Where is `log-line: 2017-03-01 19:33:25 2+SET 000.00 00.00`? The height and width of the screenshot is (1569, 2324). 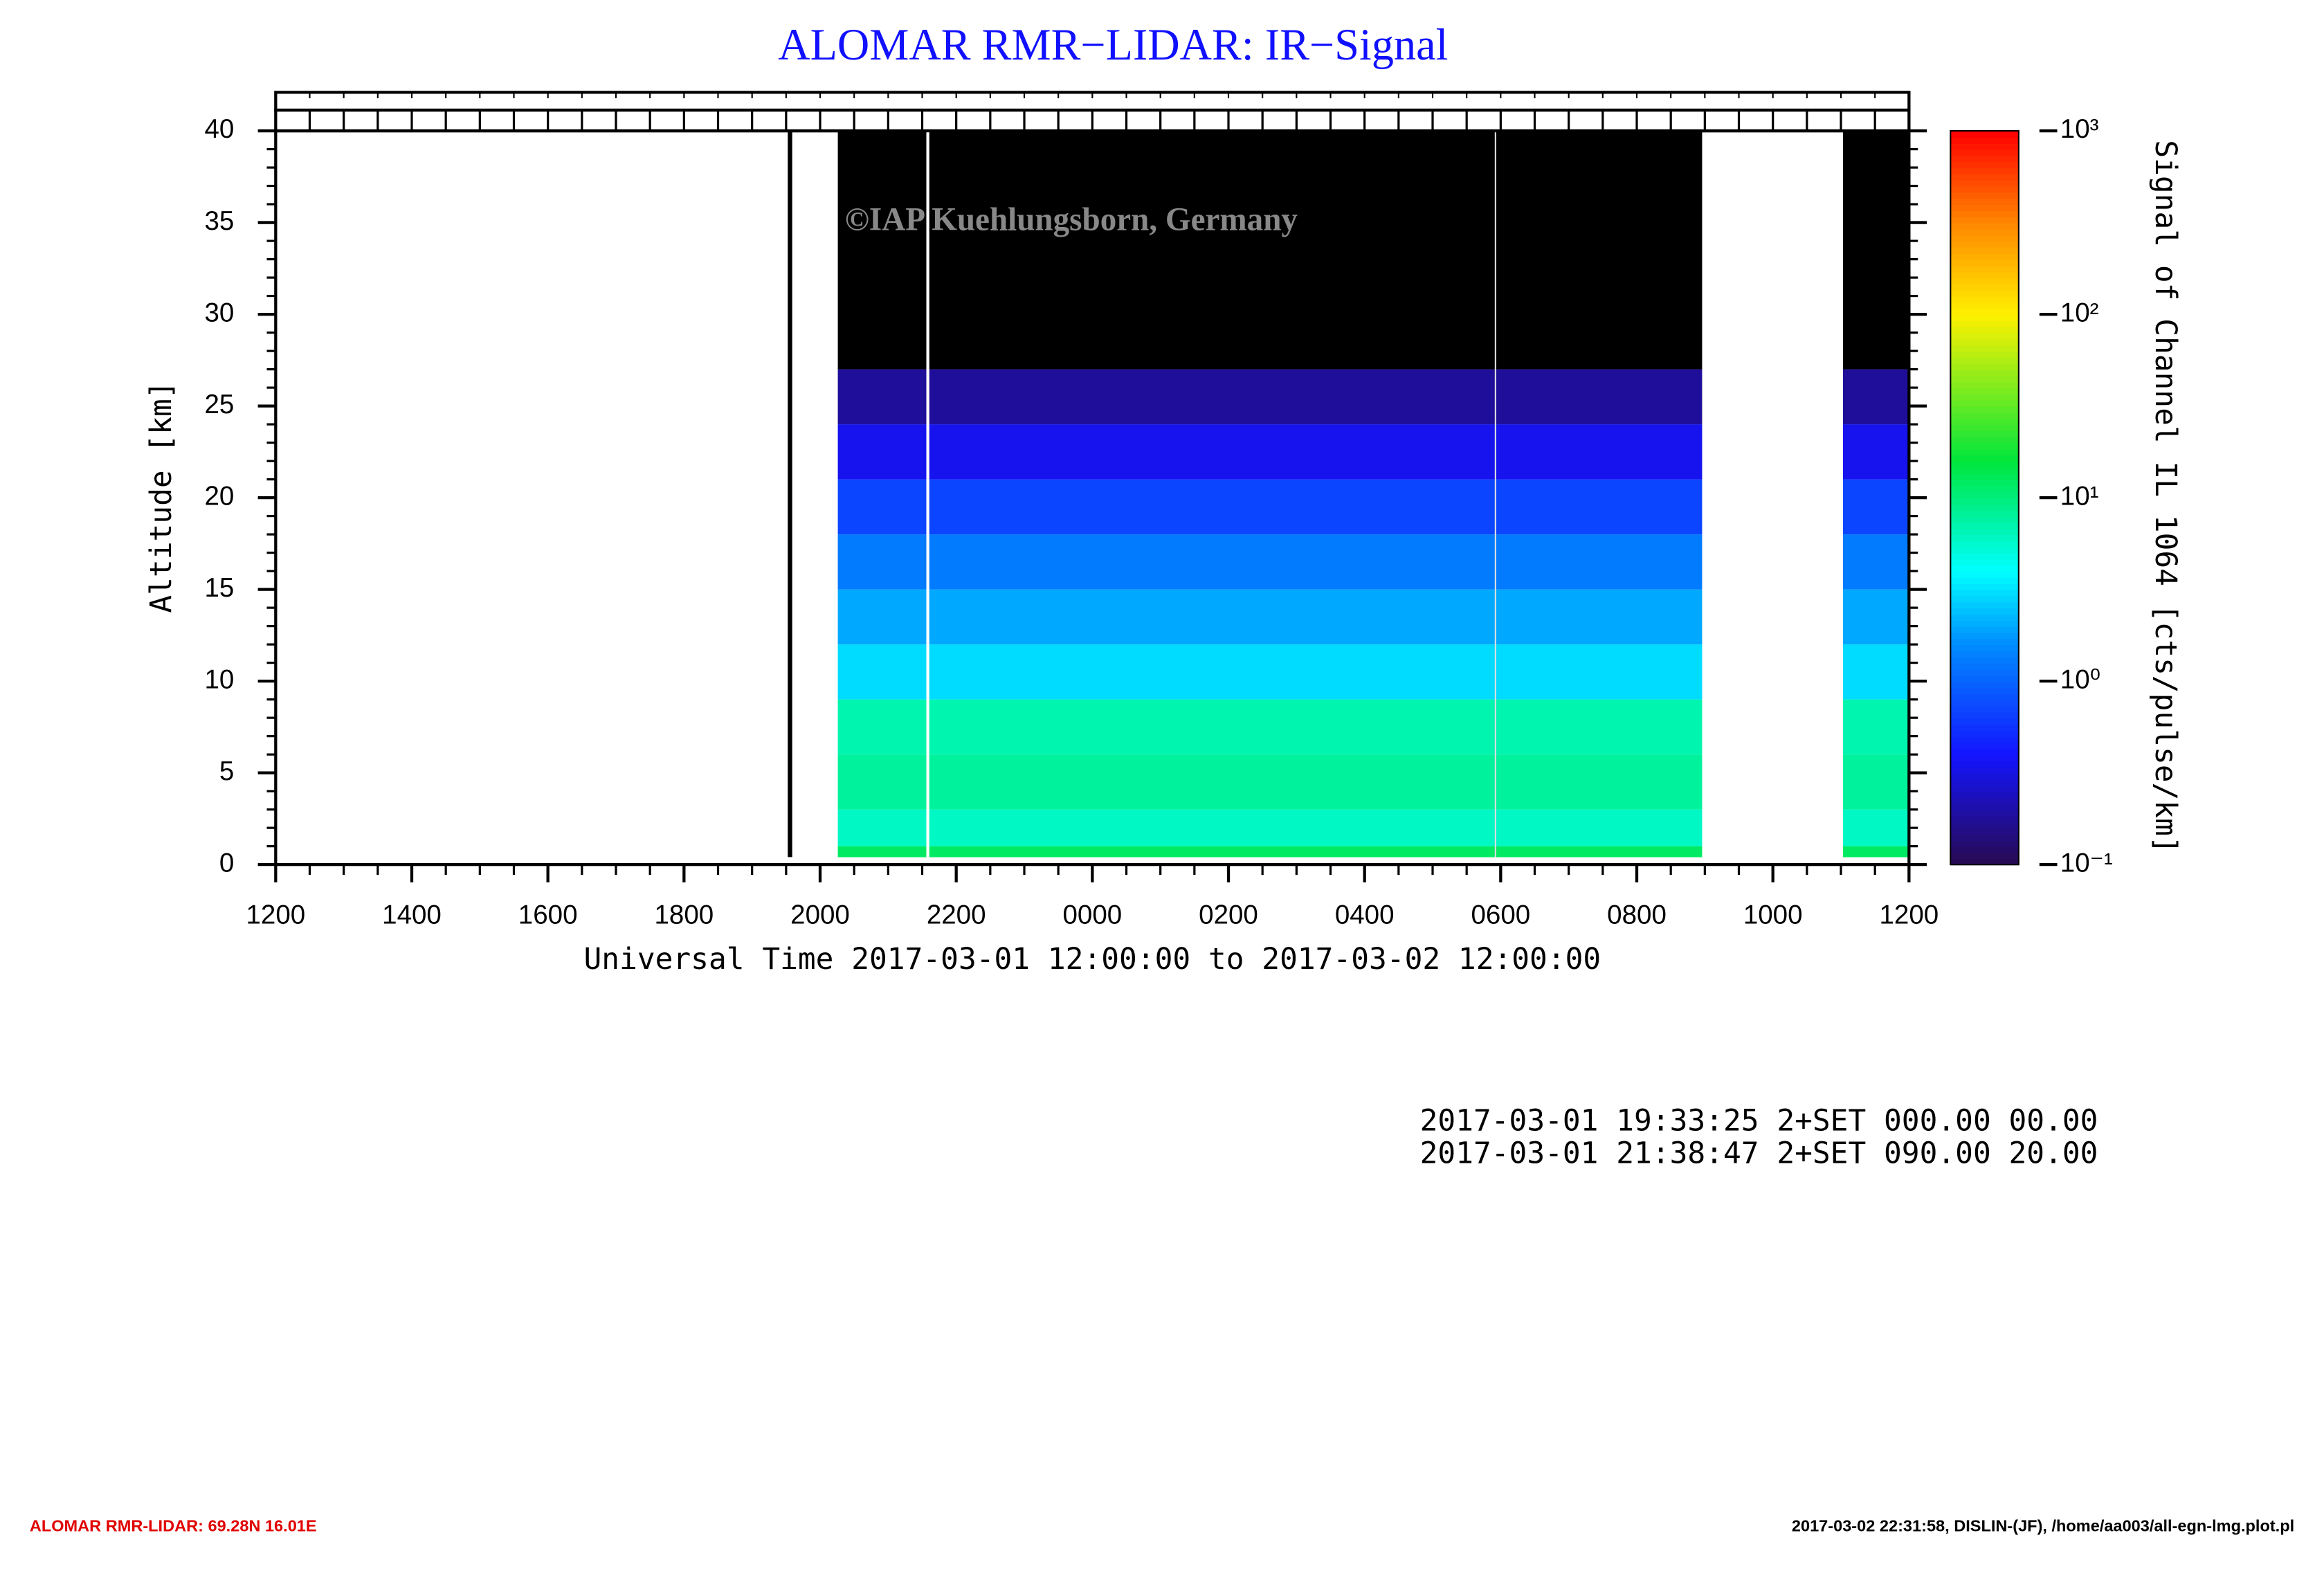
log-line: 2017-03-01 19:33:25 2+SET 000.00 00.00 is located at coordinates (1759, 1120).